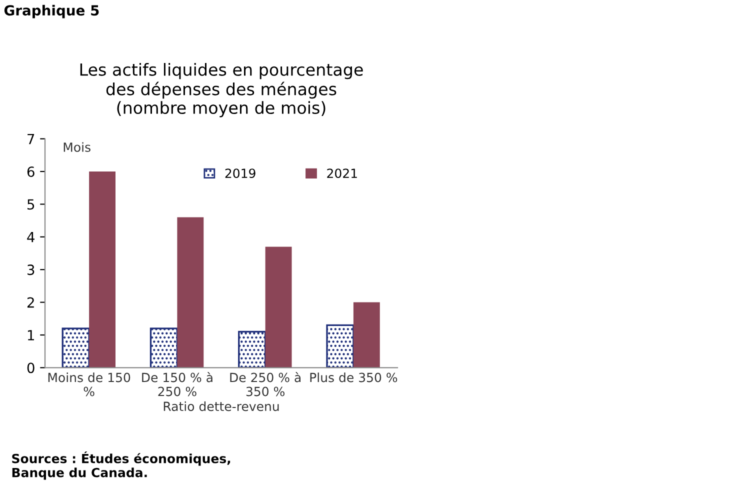  Describe the element at coordinates (354, 377) in the screenshot. I see `x-tick-label: Plus de 350 %` at that location.